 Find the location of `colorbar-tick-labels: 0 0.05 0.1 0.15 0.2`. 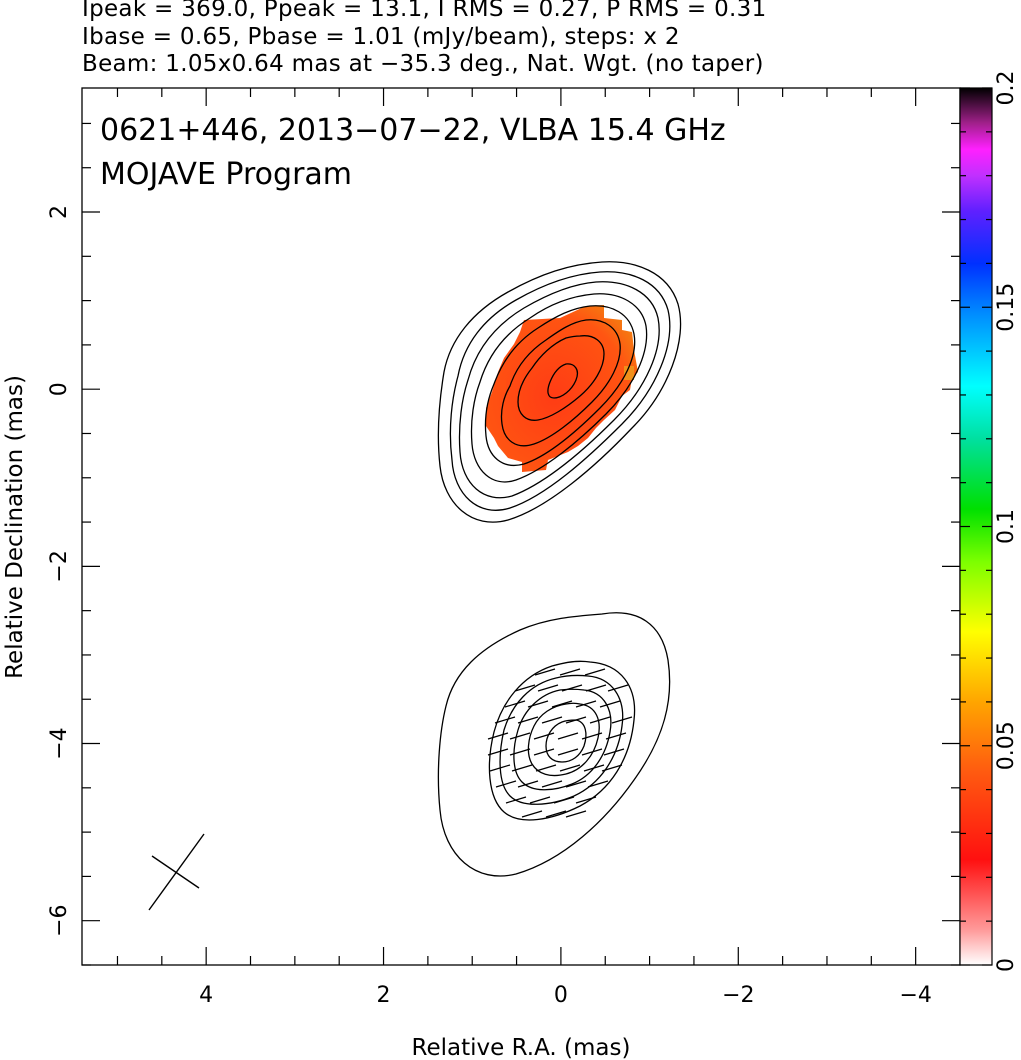

colorbar-tick-labels: 0 0.05 0.1 0.15 0.2 is located at coordinates (1006, 522).